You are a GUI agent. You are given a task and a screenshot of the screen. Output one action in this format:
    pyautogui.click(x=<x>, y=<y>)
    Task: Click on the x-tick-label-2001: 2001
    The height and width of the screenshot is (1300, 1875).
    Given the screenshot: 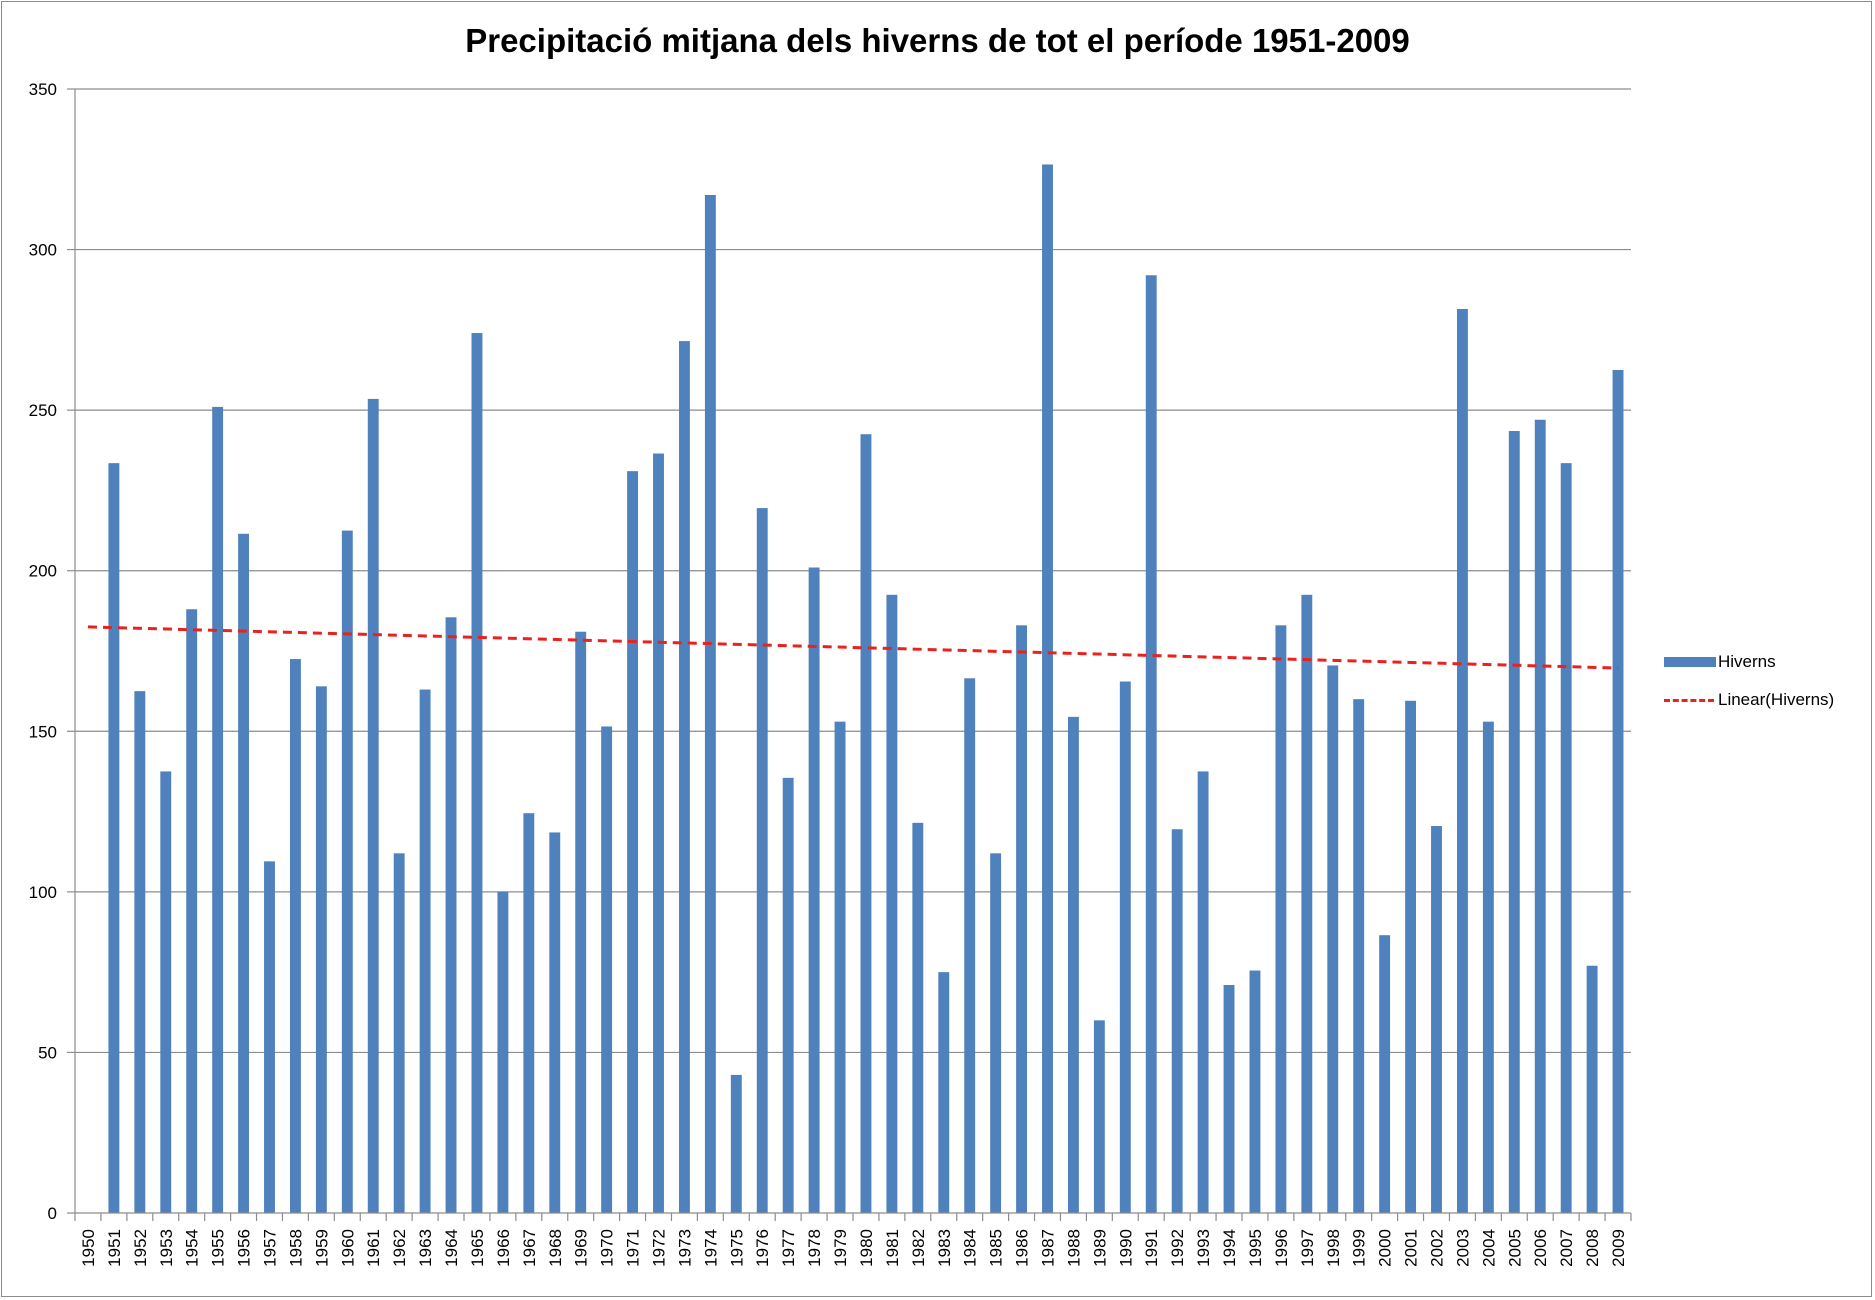 What is the action you would take?
    pyautogui.click(x=1411, y=1248)
    